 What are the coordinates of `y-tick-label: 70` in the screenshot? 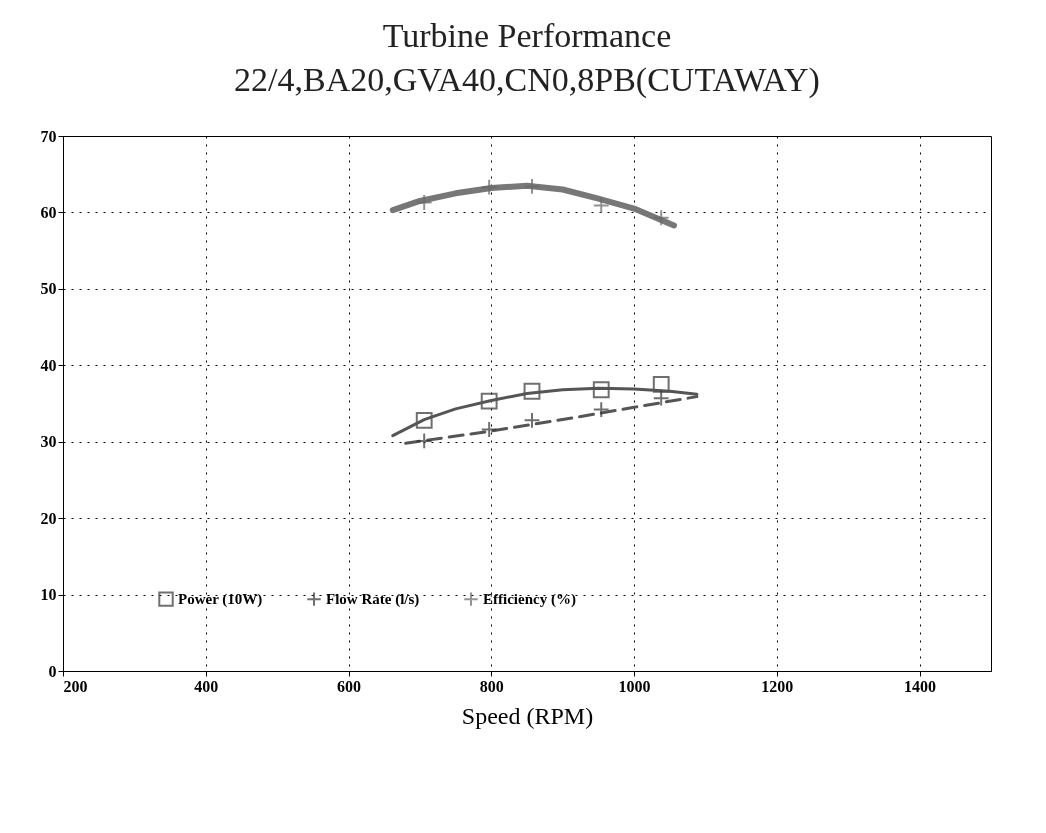 It's located at (48, 136).